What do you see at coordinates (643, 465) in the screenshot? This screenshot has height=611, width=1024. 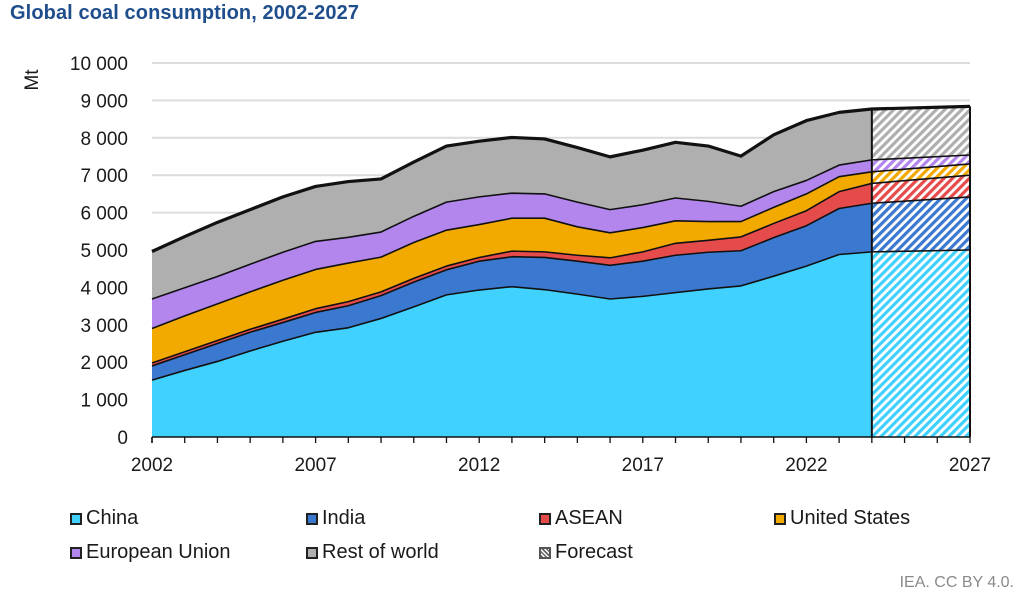 I see `x-tick-label: 2017` at bounding box center [643, 465].